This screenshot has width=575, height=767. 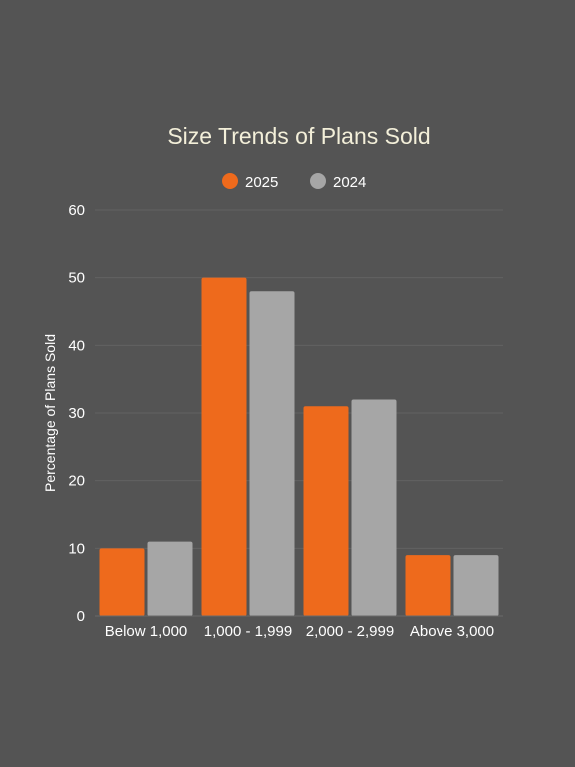 What do you see at coordinates (81, 616) in the screenshot?
I see `y-tick-label: 0` at bounding box center [81, 616].